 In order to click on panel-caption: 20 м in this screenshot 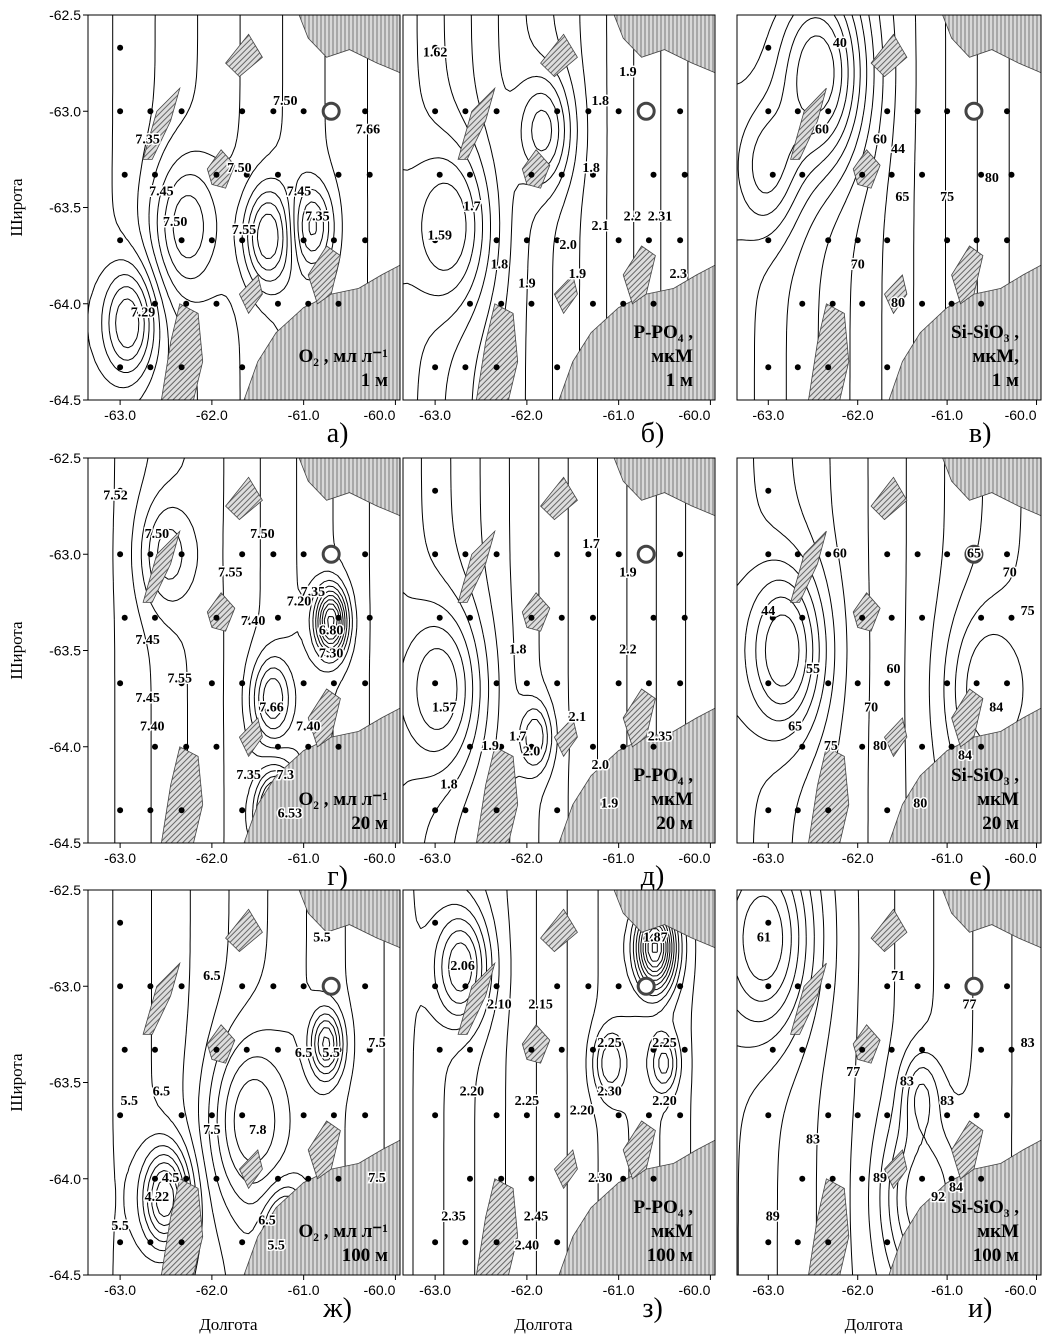, I will do `click(369, 823)`.